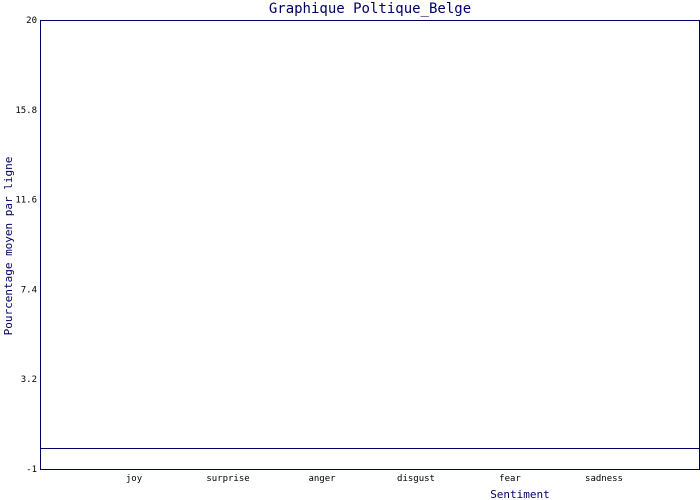 Image resolution: width=700 pixels, height=500 pixels. What do you see at coordinates (26, 111) in the screenshot?
I see `y-tick-label: 15.8` at bounding box center [26, 111].